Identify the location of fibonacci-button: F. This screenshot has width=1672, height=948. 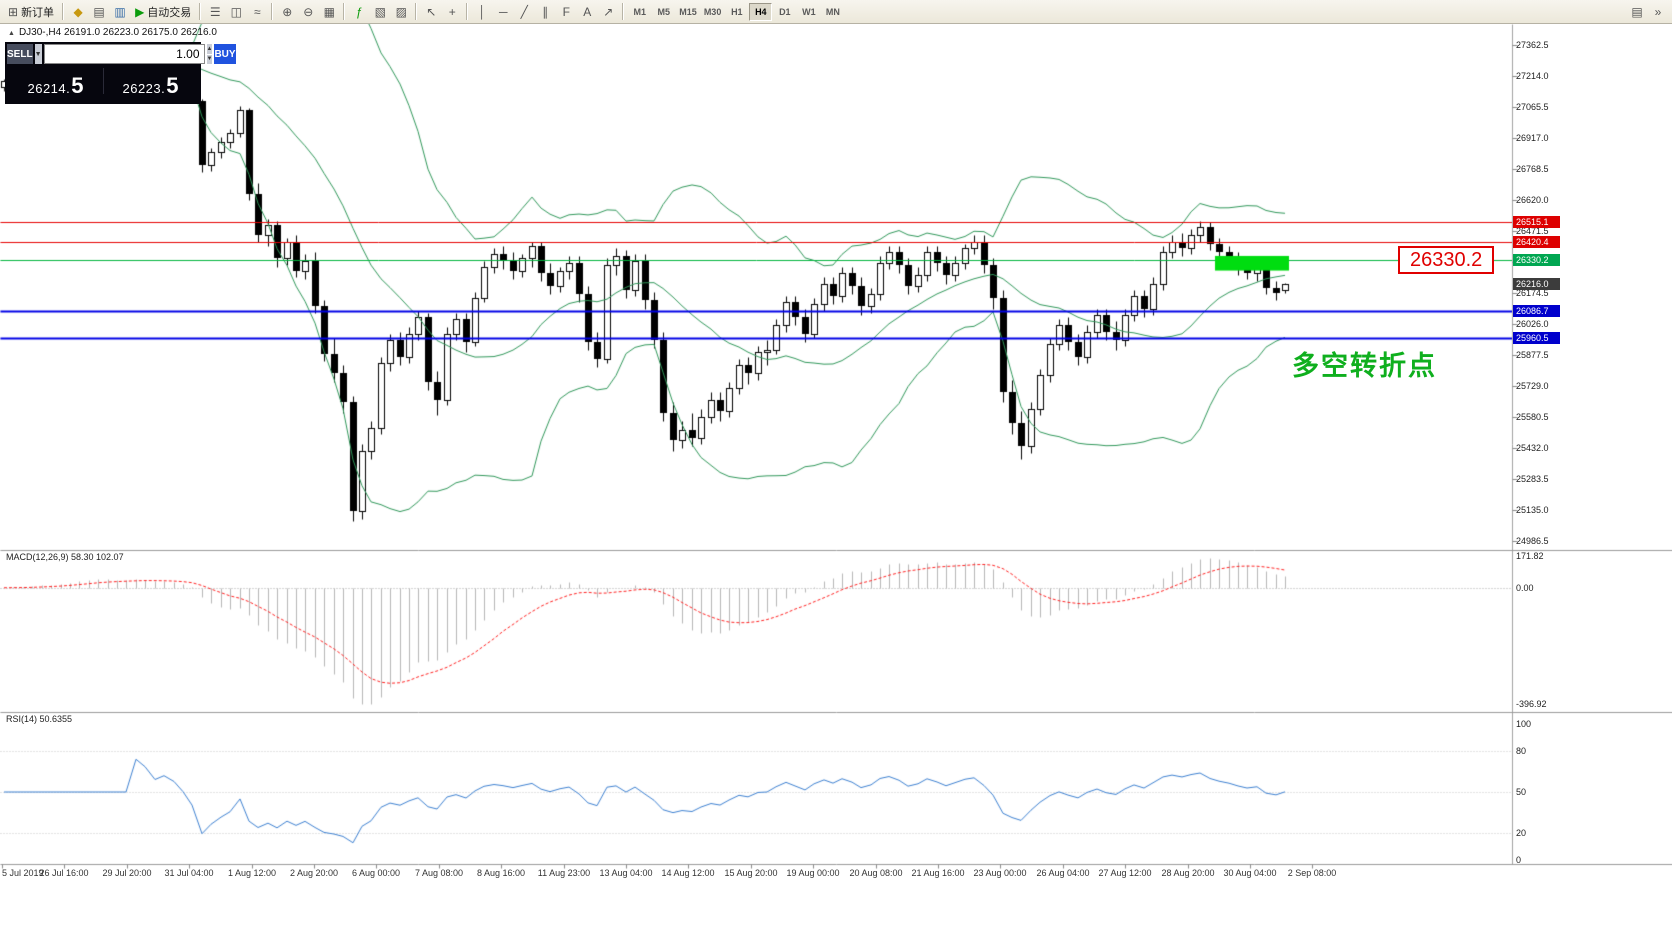
(566, 12).